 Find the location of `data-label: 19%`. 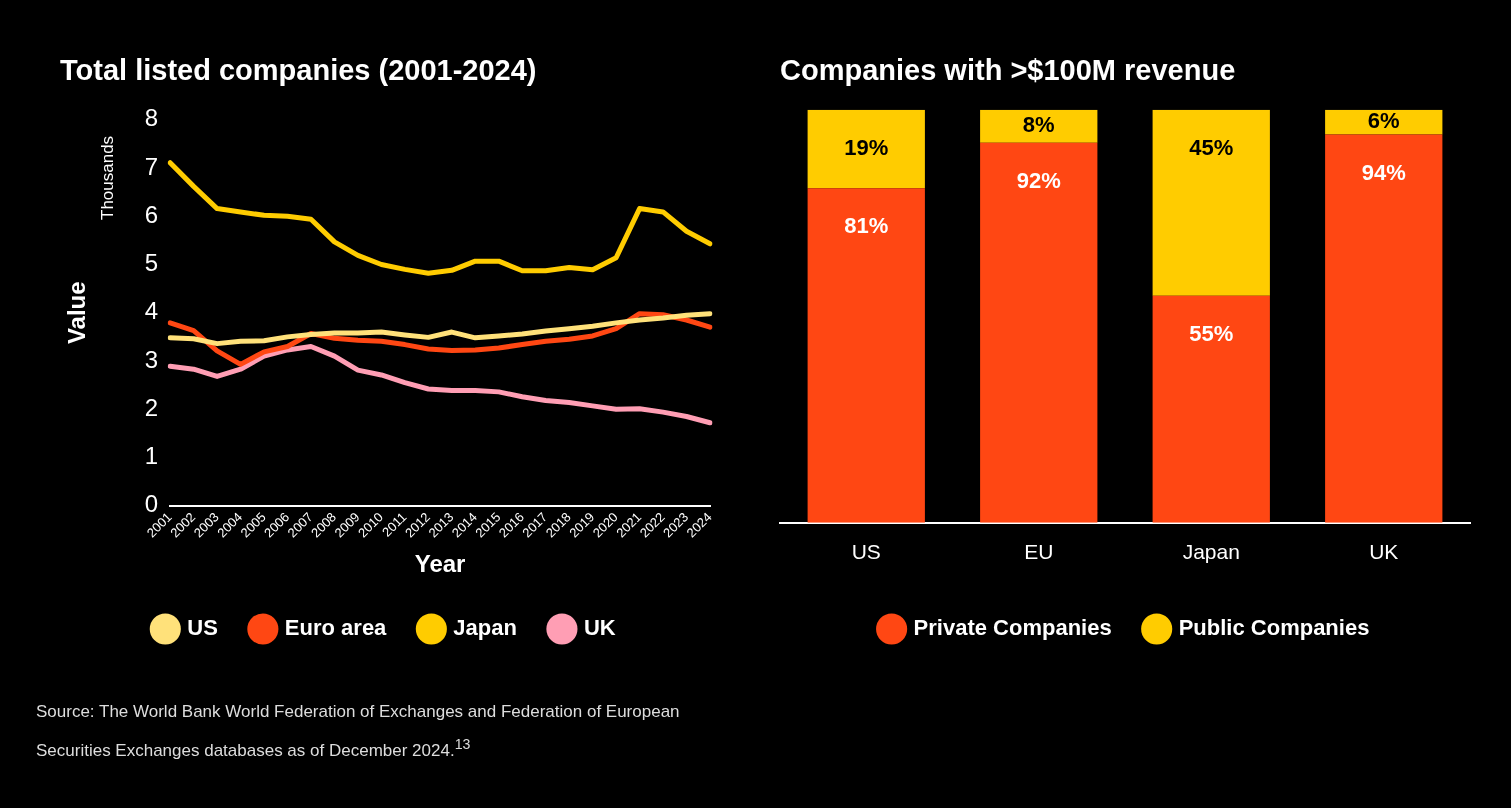

data-label: 19% is located at coordinates (866, 147).